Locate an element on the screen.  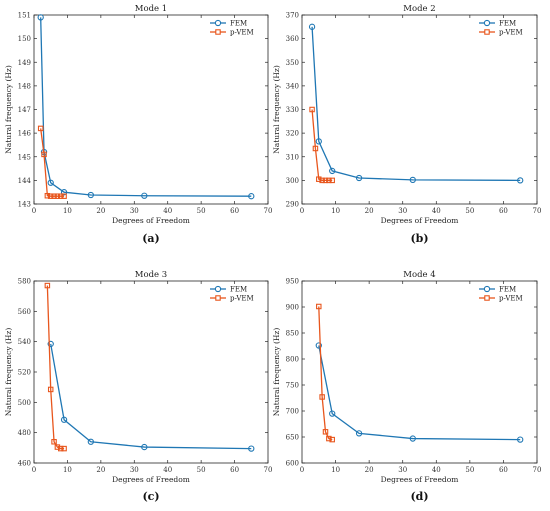
y-tick-label: 144 is located at coordinates (25, 181).